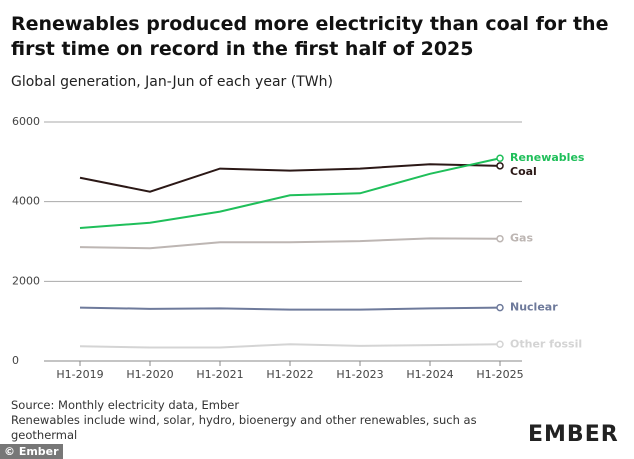  Describe the element at coordinates (79, 374) in the screenshot. I see `x-tick-label: H1-2019` at that location.